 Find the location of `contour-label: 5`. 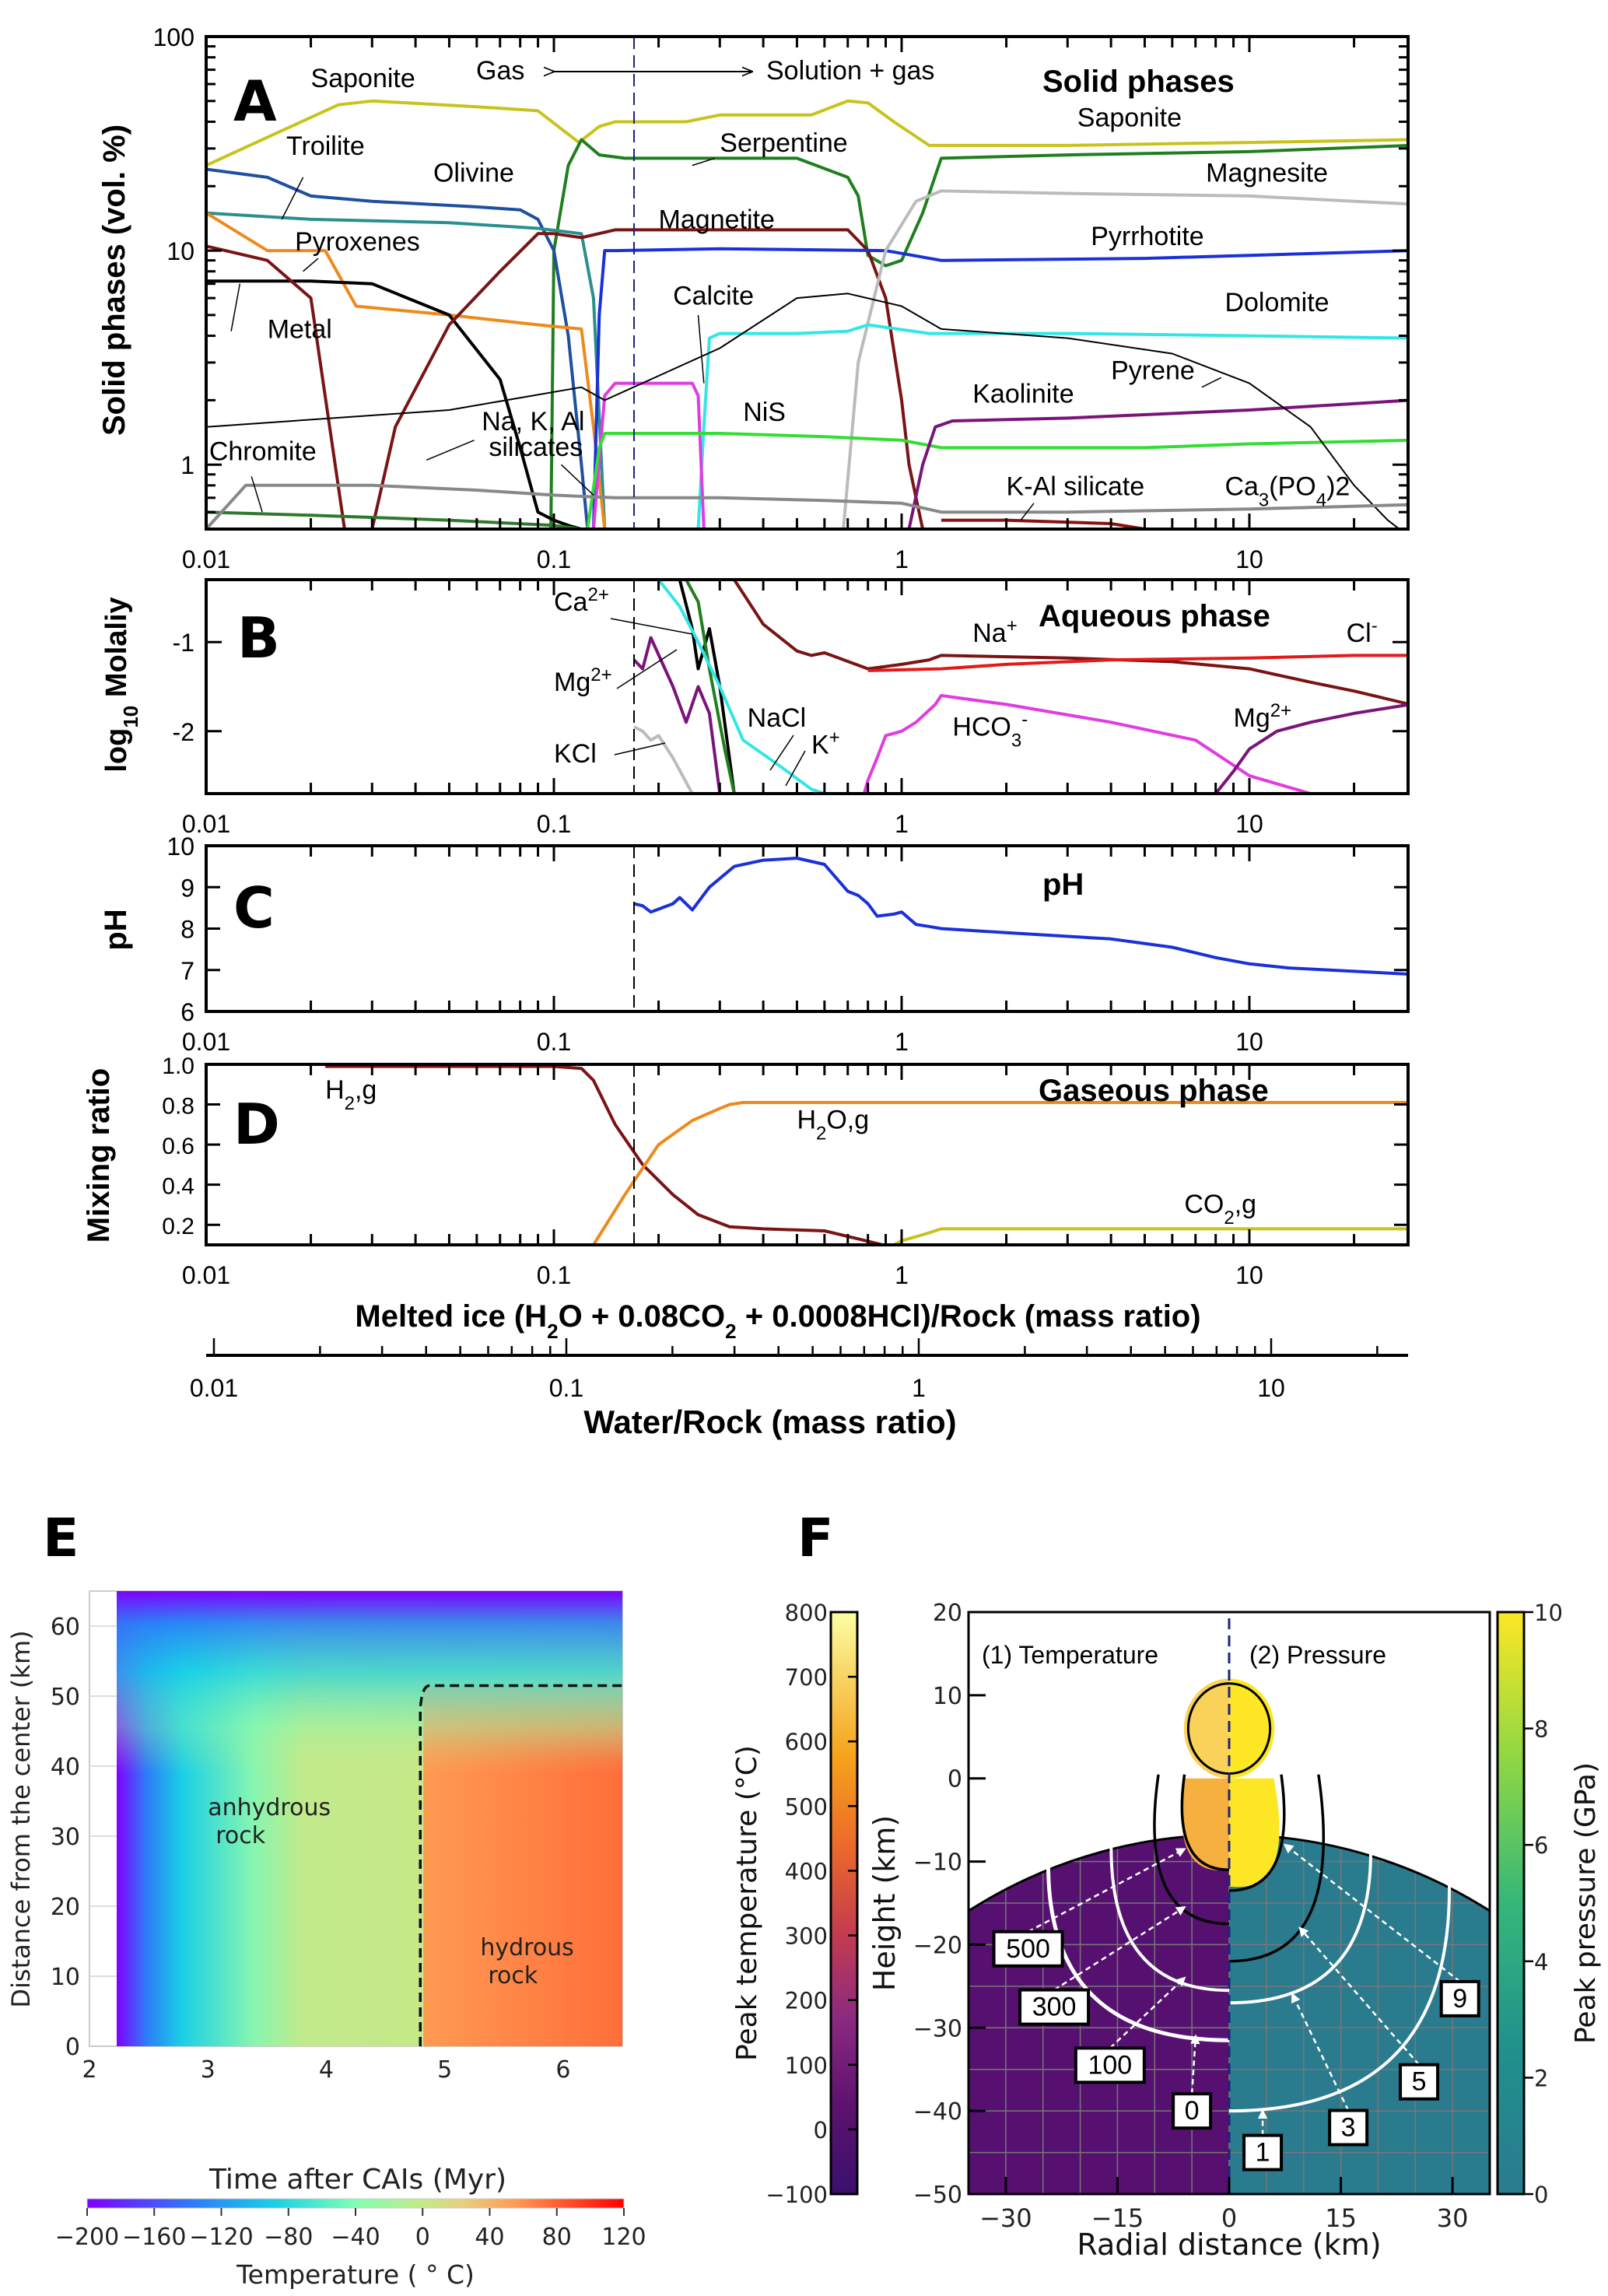

contour-label: 5 is located at coordinates (1419, 2082).